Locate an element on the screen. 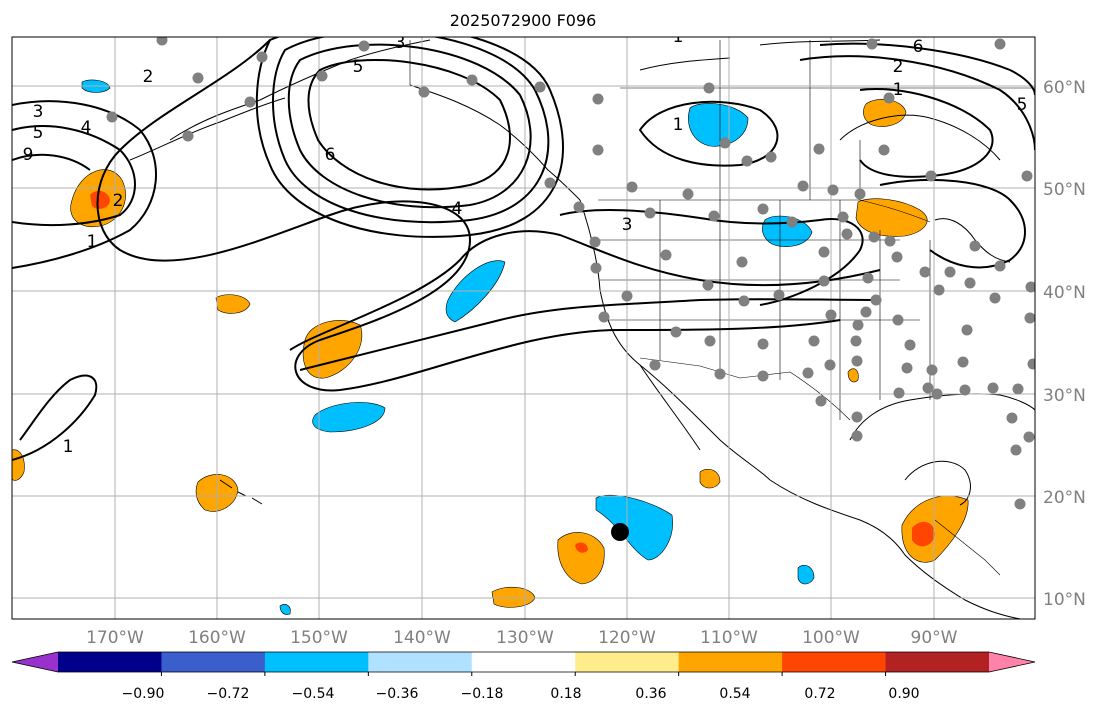 This screenshot has width=1105, height=712. contour-label: 9 is located at coordinates (28, 155).